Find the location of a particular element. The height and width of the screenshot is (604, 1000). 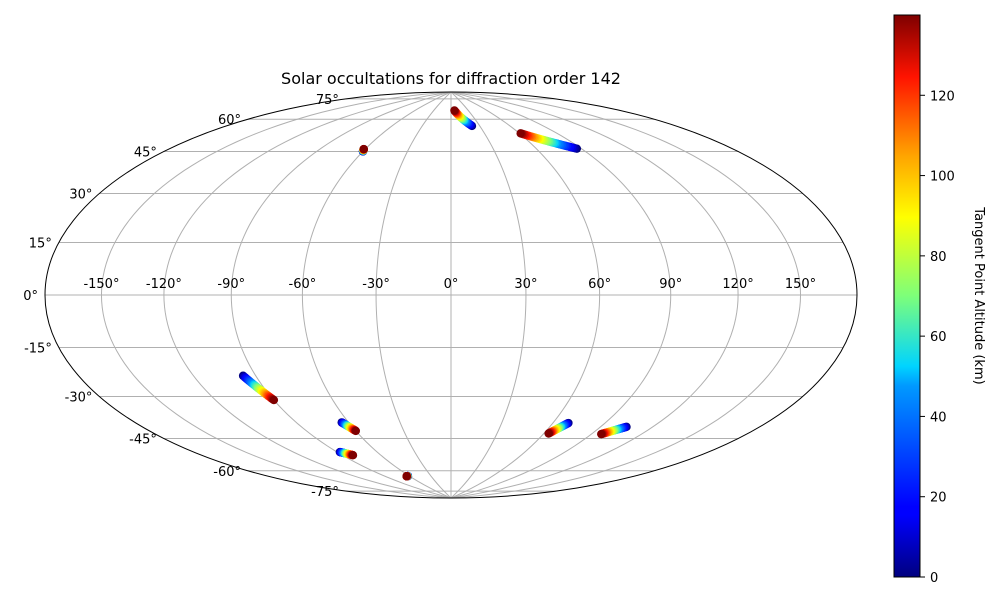

latitude-tick-label: -30° is located at coordinates (79, 398).